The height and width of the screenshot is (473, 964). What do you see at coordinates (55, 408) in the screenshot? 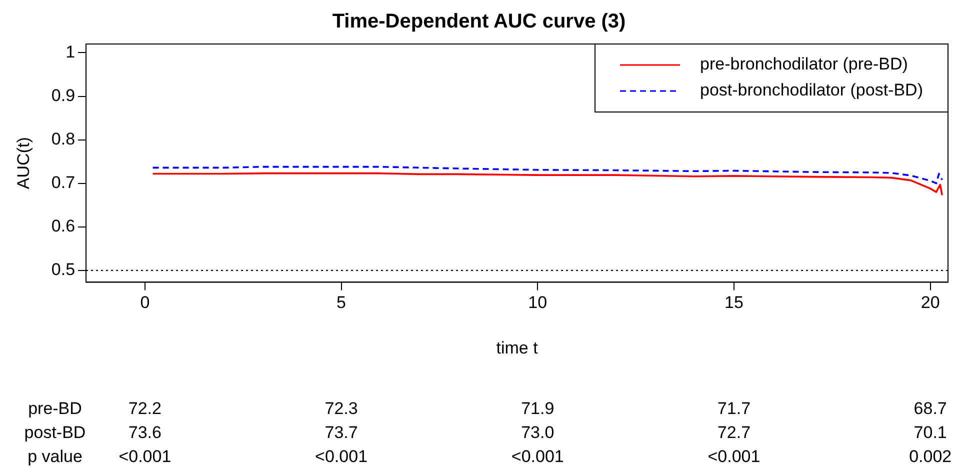
I see `text: pre-BD` at bounding box center [55, 408].